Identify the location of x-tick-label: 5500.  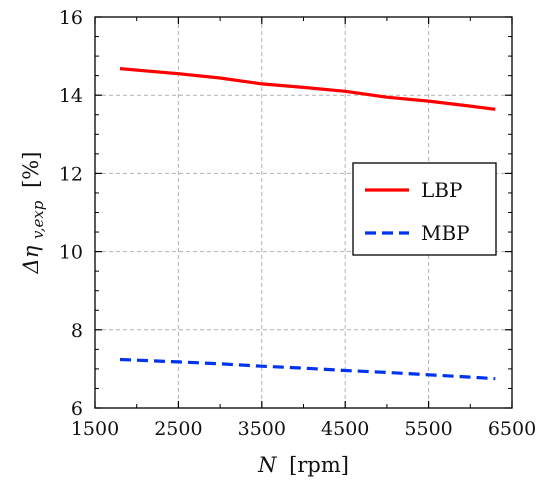
(428, 429).